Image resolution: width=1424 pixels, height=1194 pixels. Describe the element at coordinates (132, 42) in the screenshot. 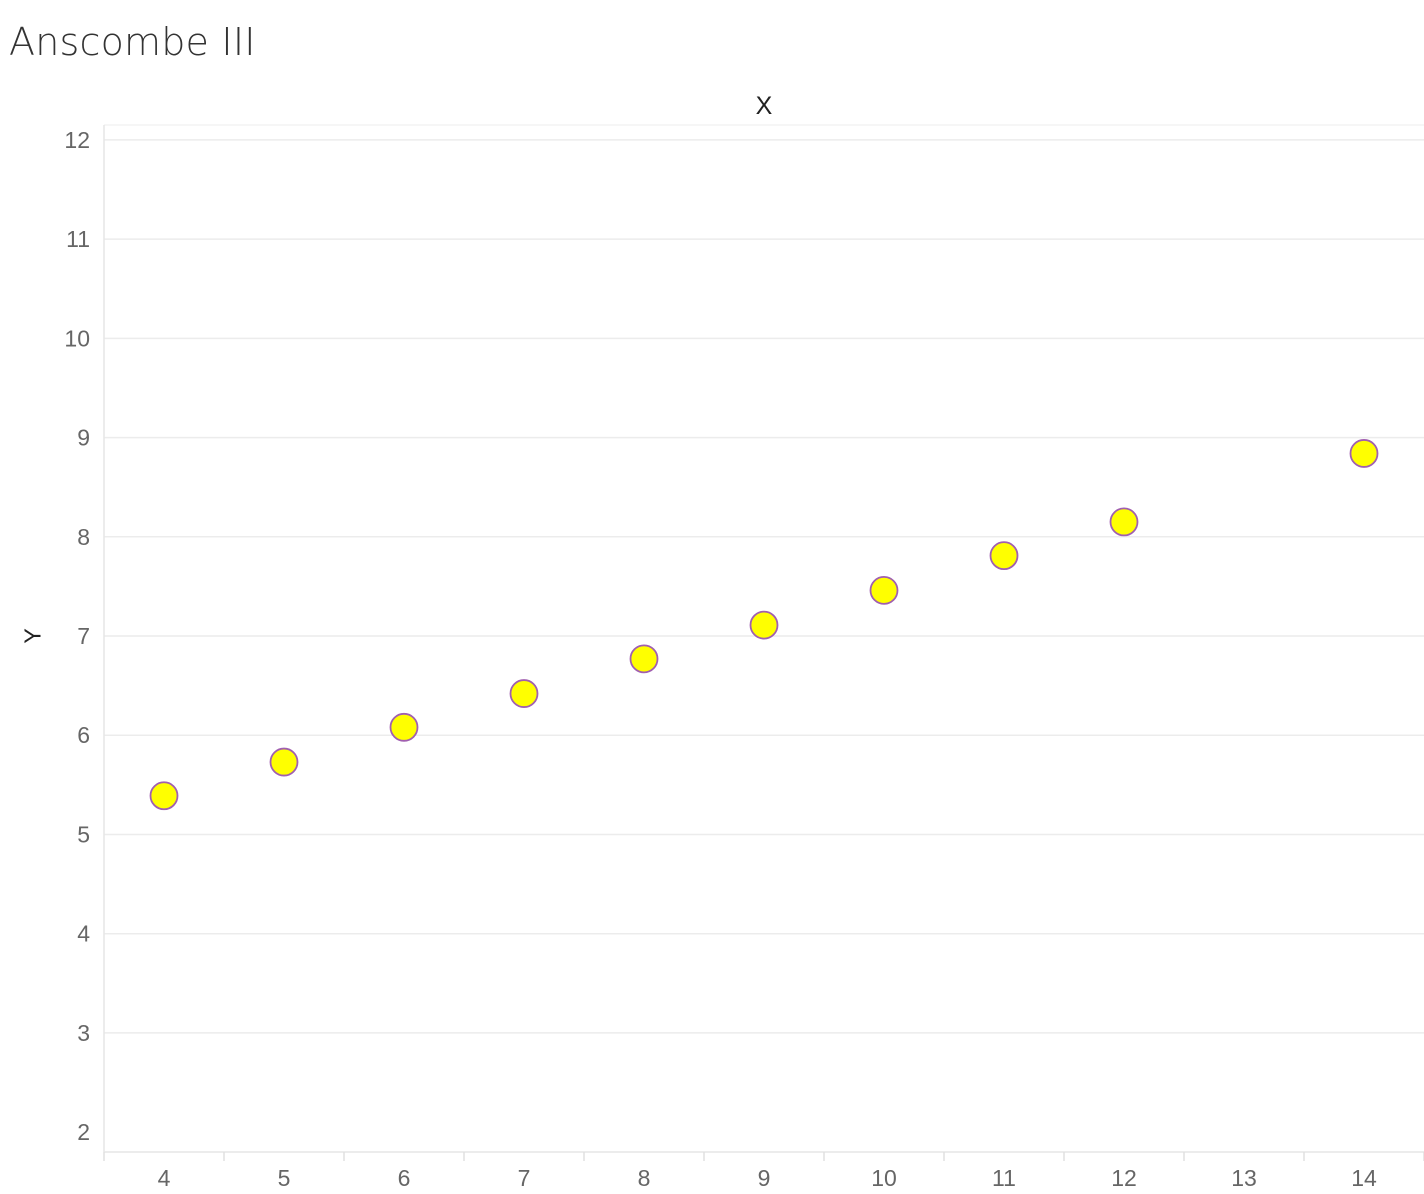

I see `chart-title: Anscombe III` at that location.